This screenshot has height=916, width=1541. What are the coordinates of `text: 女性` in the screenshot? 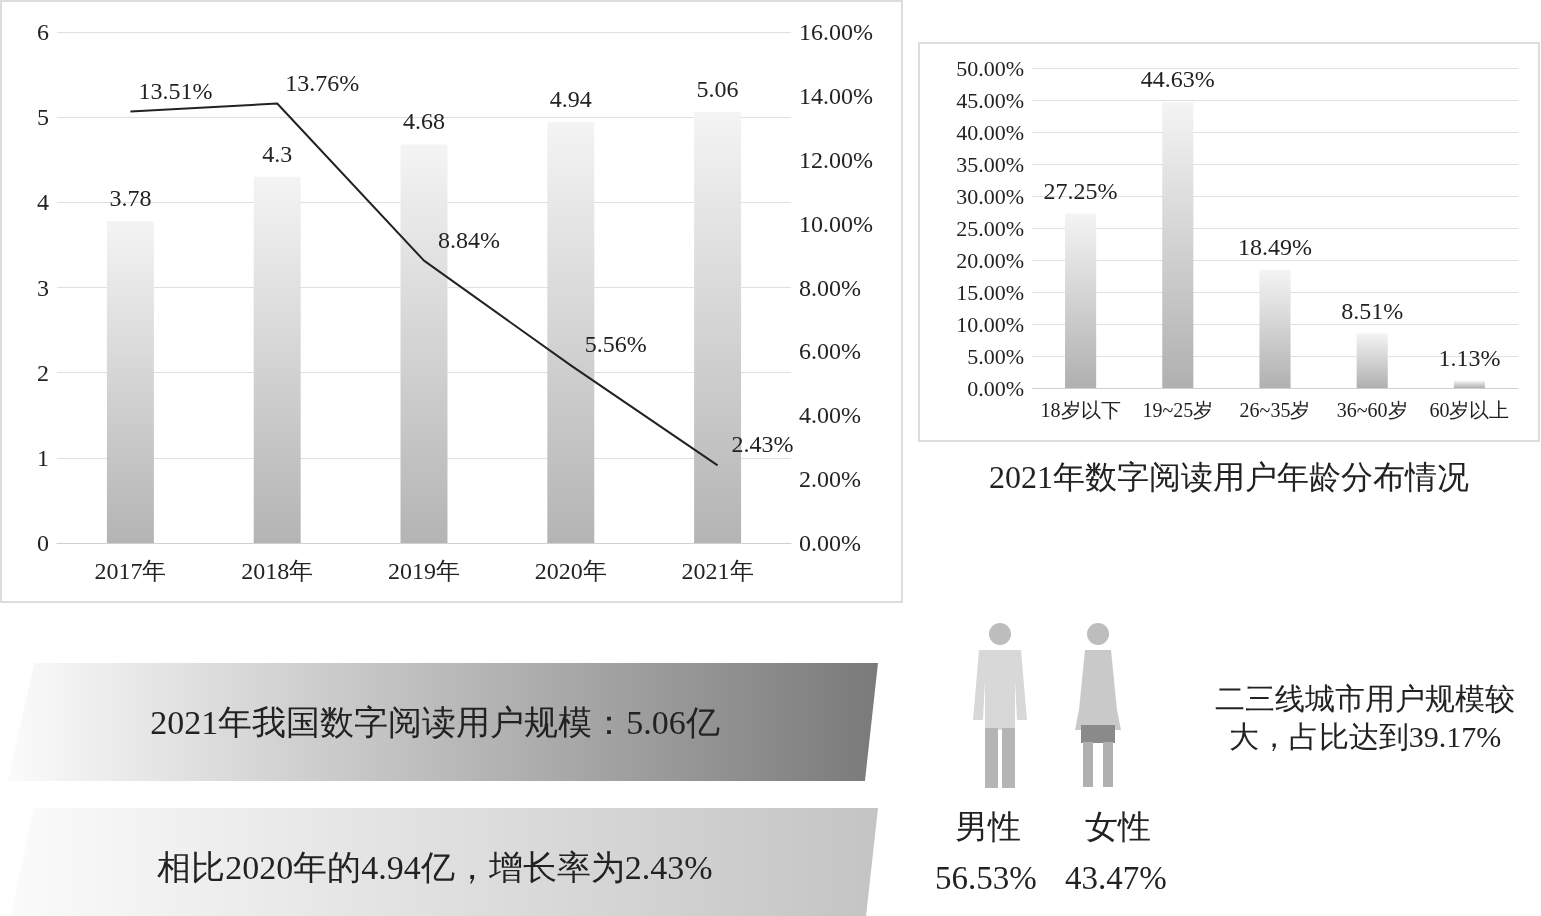 It's located at (1118, 827).